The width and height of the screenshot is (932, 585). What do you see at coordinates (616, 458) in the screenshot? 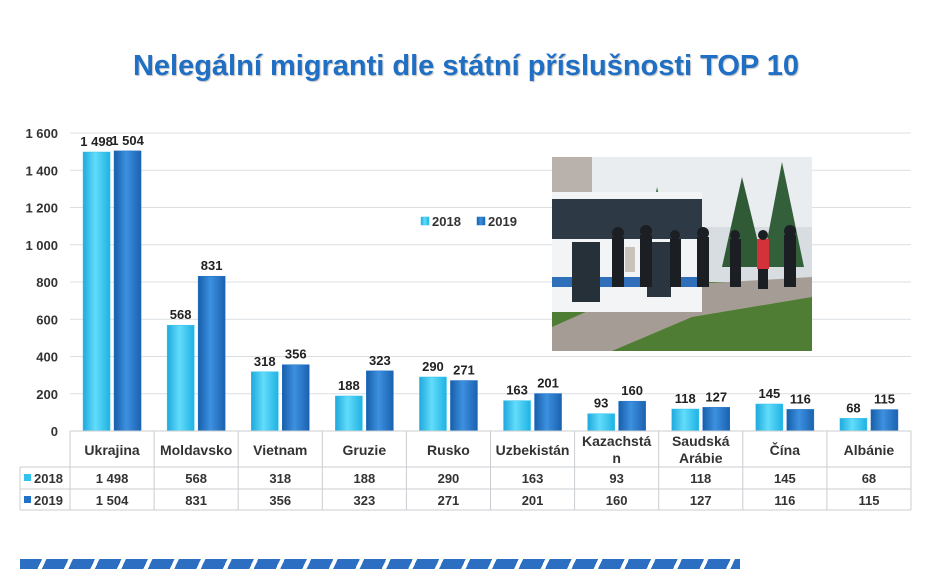
I see `category-label: n` at bounding box center [616, 458].